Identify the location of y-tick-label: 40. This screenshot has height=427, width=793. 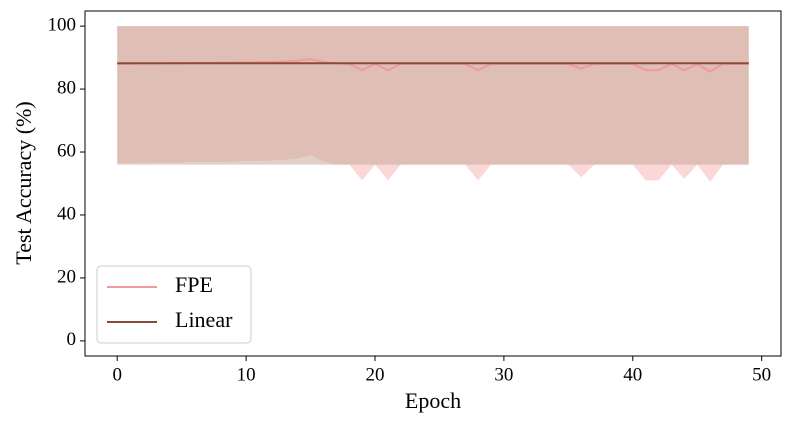
(66, 213).